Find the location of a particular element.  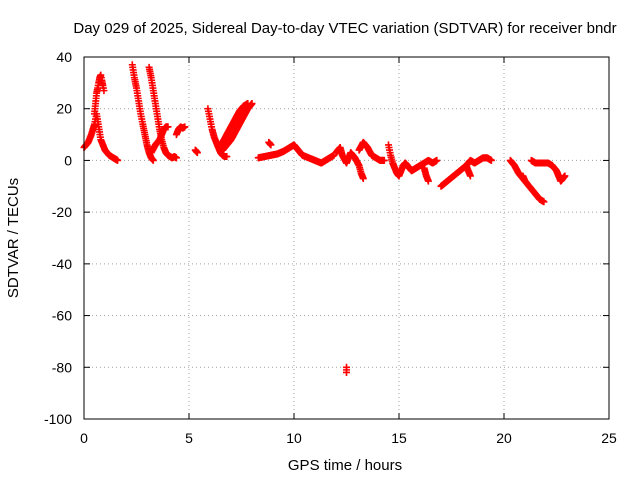

x-axis-label: GPS time / hours is located at coordinates (345, 465).